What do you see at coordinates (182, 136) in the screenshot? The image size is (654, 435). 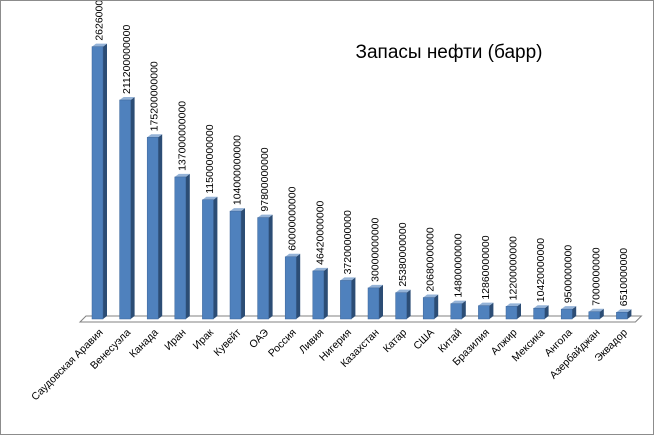 I see `data-label: 137000000000` at bounding box center [182, 136].